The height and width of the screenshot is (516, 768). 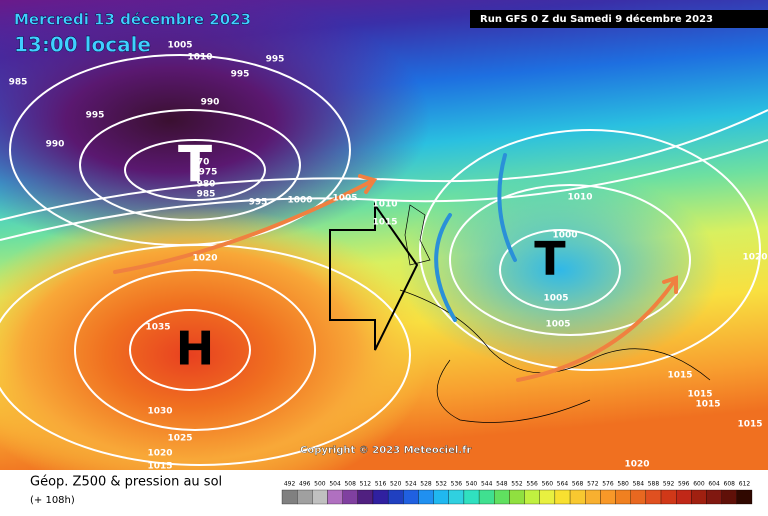 What do you see at coordinates (472, 484) in the screenshot?
I see `scale-label: 540` at bounding box center [472, 484].